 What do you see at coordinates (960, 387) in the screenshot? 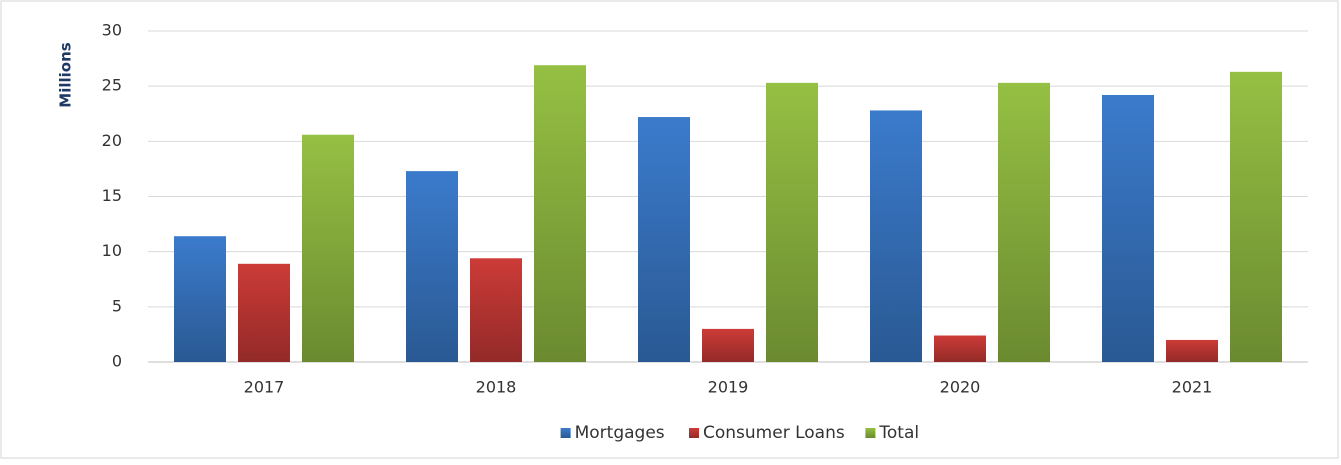
I see `x-tick-label: 2020` at bounding box center [960, 387].